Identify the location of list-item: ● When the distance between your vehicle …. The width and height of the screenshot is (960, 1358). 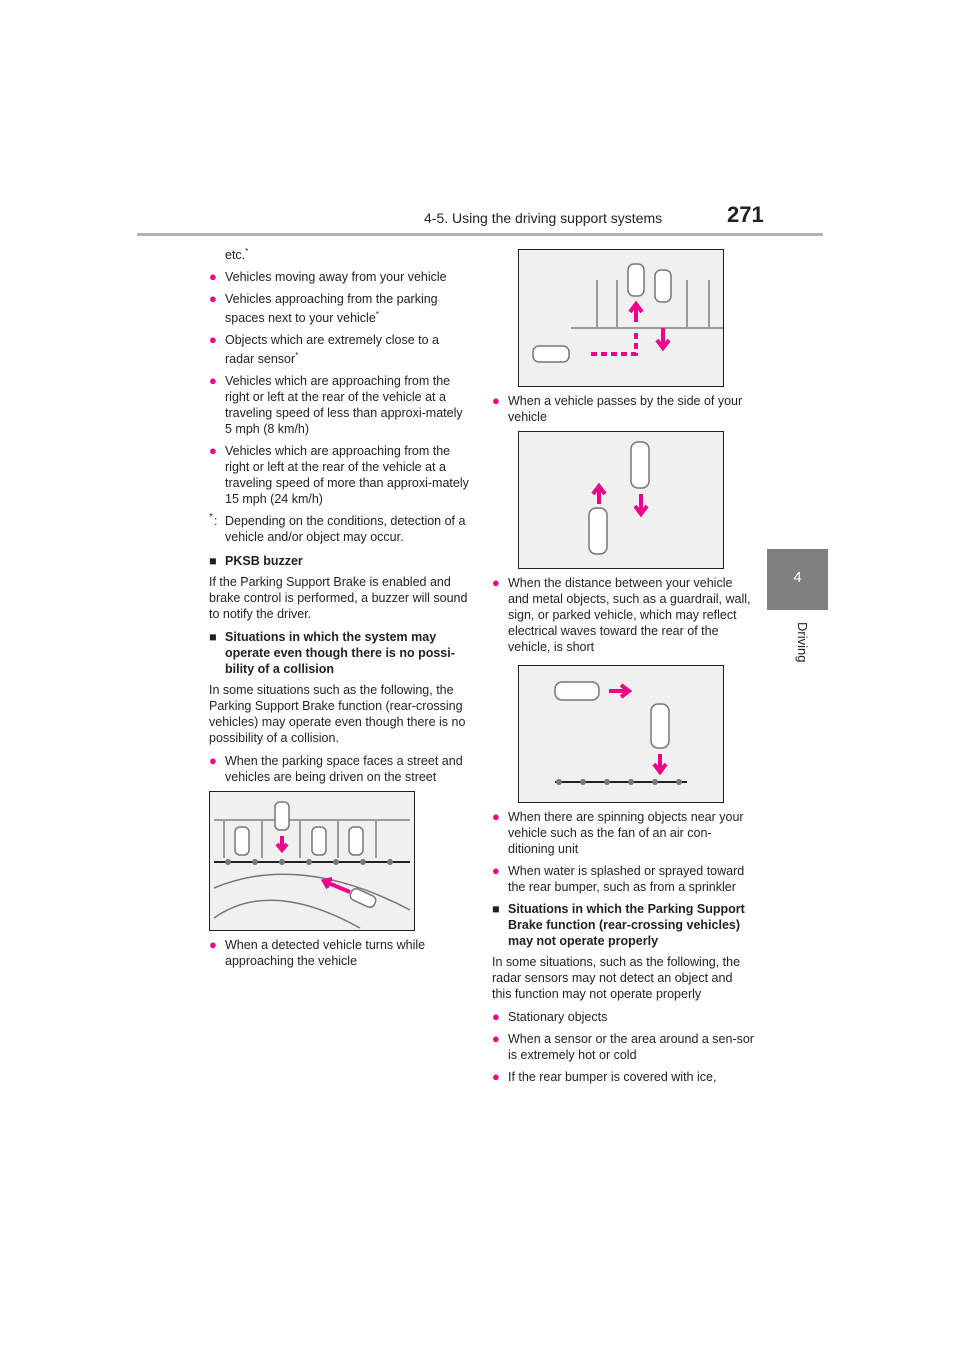
(621, 614).